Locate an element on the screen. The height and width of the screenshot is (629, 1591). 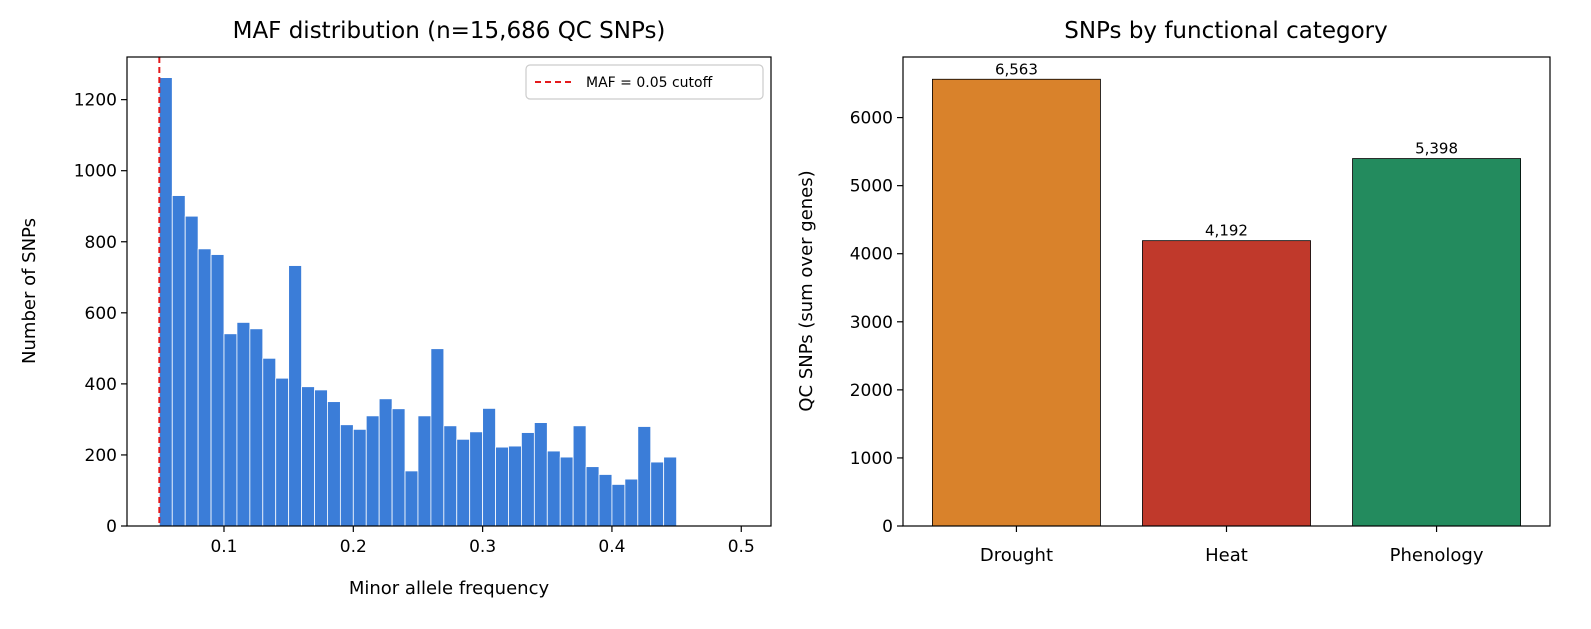
category-bar-value-label: 6,563 is located at coordinates (1016, 69).